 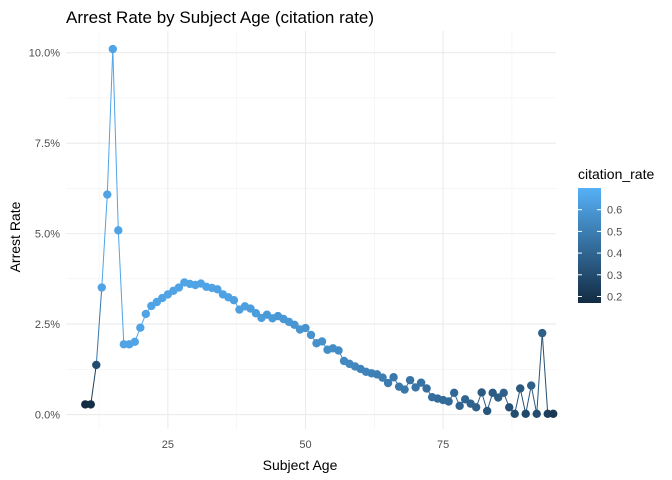 I want to click on legend-title: citation_rate, so click(x=616, y=174).